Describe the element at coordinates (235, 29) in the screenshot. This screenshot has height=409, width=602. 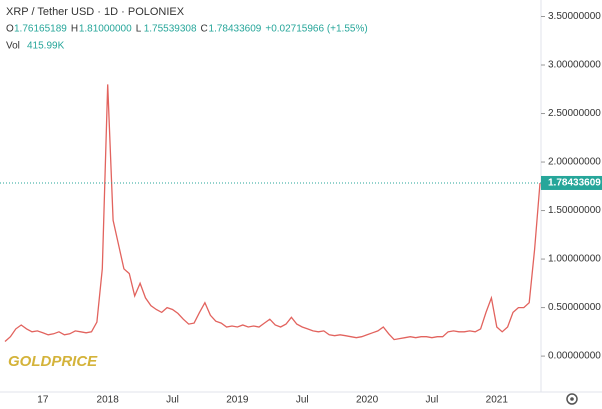
I see `ohlc-value: 1.78433609` at that location.